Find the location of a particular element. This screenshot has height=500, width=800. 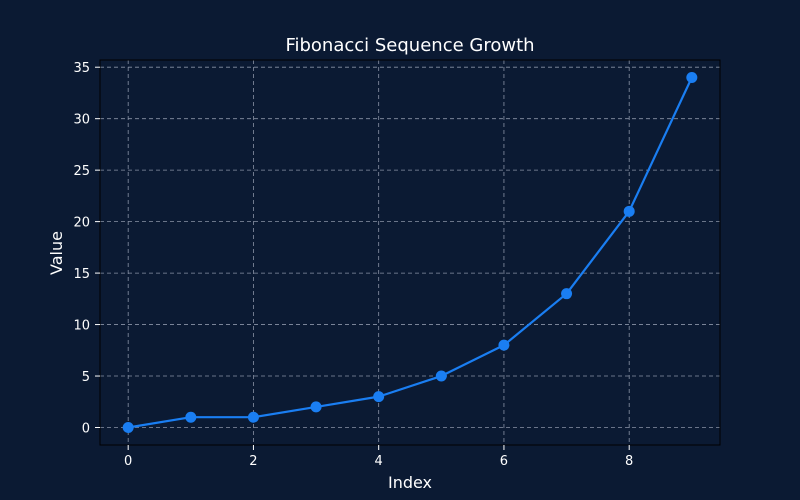

chart-title: Fibonacci Sequence Growth is located at coordinates (409, 45).